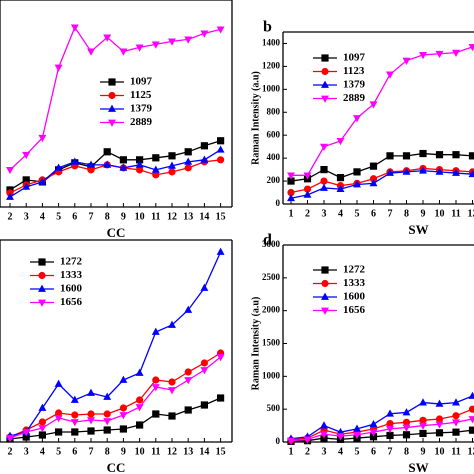  What do you see at coordinates (116, 232) in the screenshot?
I see `x-axis-title: CC` at bounding box center [116, 232].